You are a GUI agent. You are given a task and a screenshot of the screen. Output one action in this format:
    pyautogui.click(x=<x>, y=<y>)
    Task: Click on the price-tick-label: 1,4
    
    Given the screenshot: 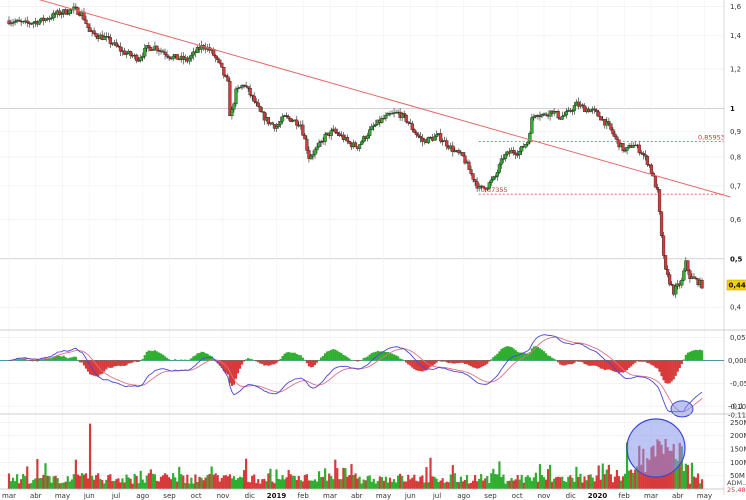 What is the action you would take?
    pyautogui.click(x=736, y=36)
    